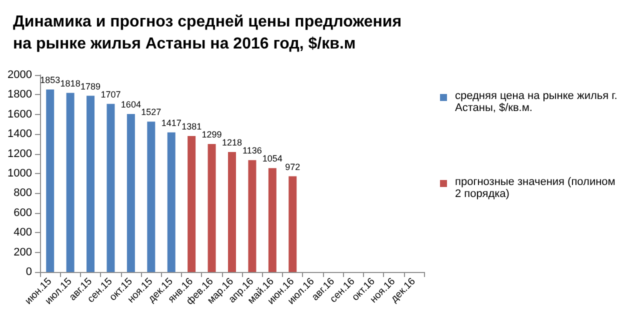 Image resolution: width=624 pixels, height=327 pixels. Describe the element at coordinates (171, 123) in the screenshot. I see `data-label: 1417` at that location.